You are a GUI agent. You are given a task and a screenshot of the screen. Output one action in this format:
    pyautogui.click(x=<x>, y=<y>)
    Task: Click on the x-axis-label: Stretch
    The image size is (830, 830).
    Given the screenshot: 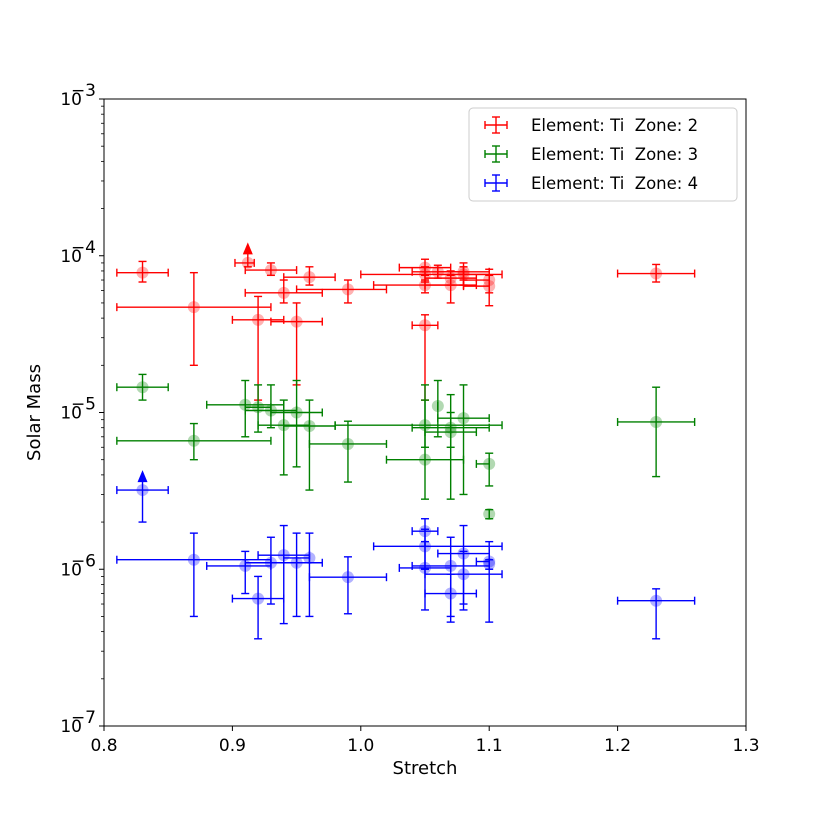 What is the action you would take?
    pyautogui.click(x=425, y=768)
    